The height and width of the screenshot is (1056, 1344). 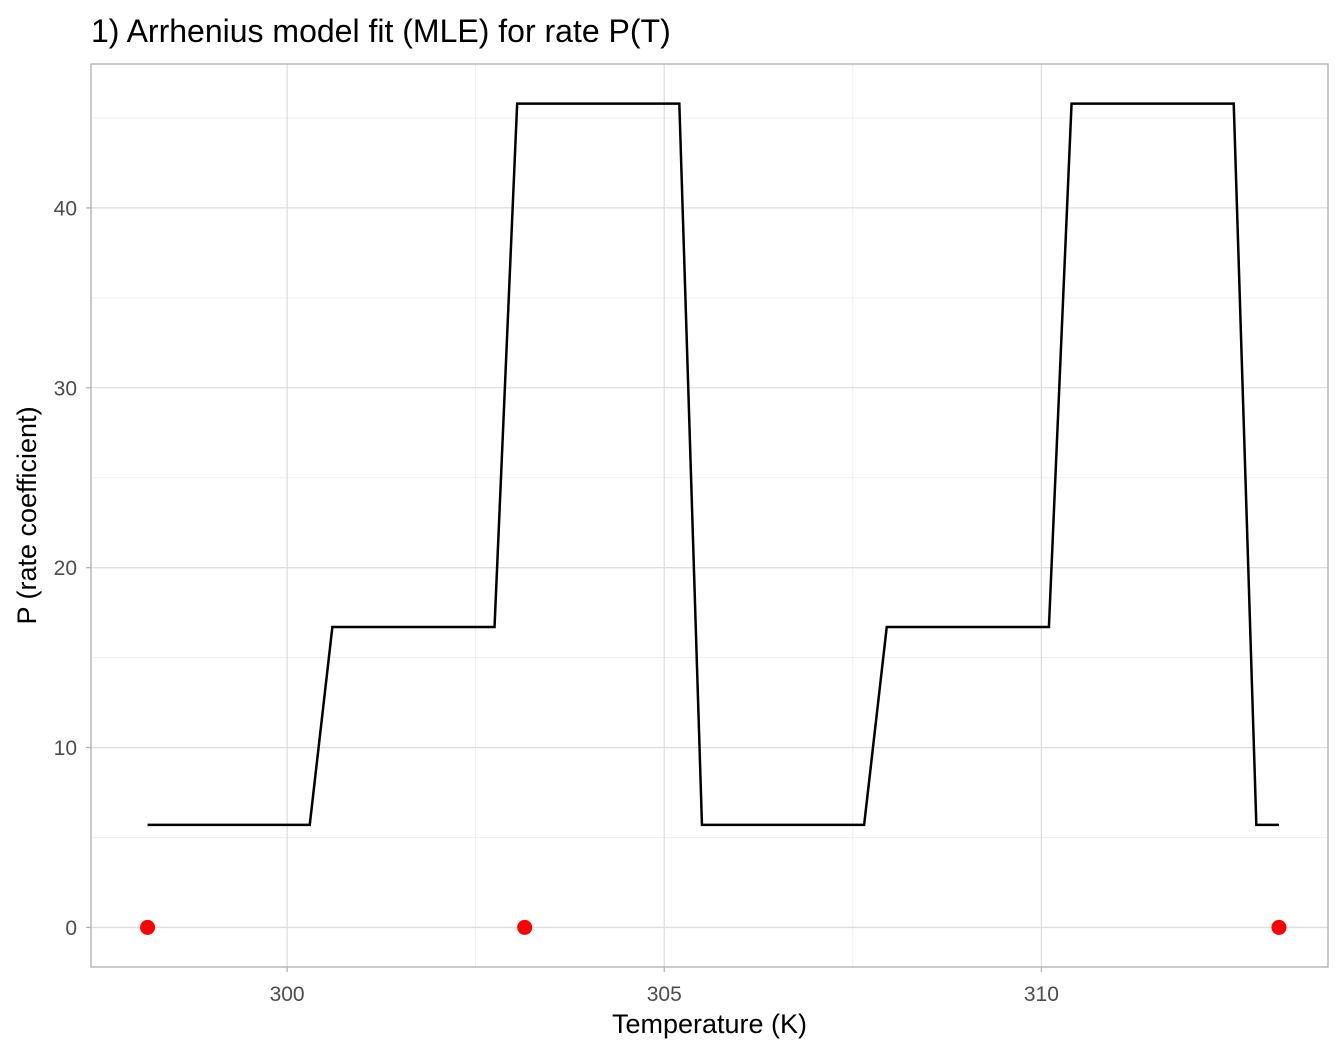 I want to click on y-axis-ticks: 0 10 20 30 40, so click(x=72, y=568).